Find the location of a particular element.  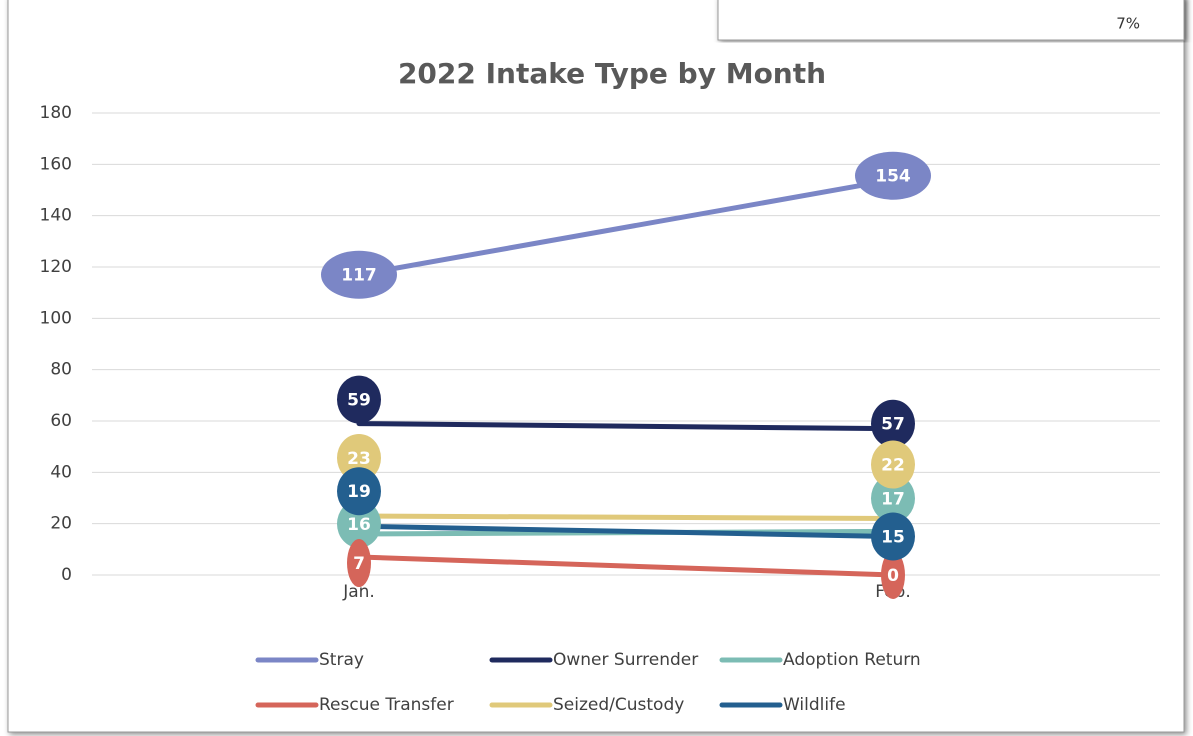

data-label: 19 is located at coordinates (359, 492).